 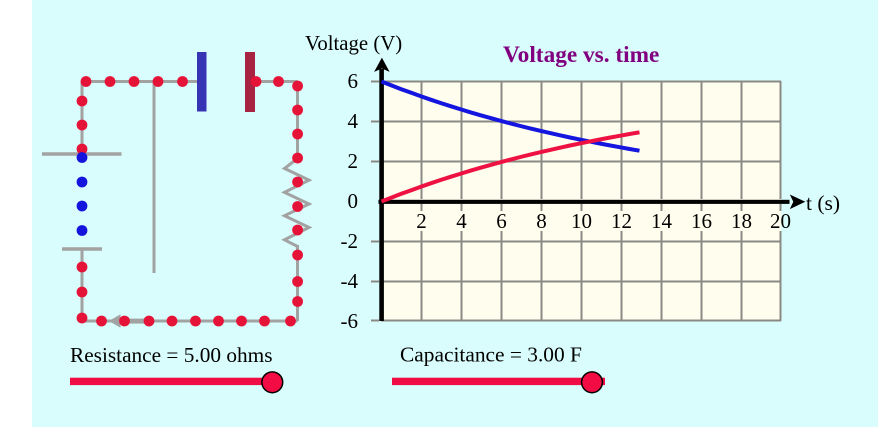 I want to click on svg-text: 16, so click(x=701, y=221).